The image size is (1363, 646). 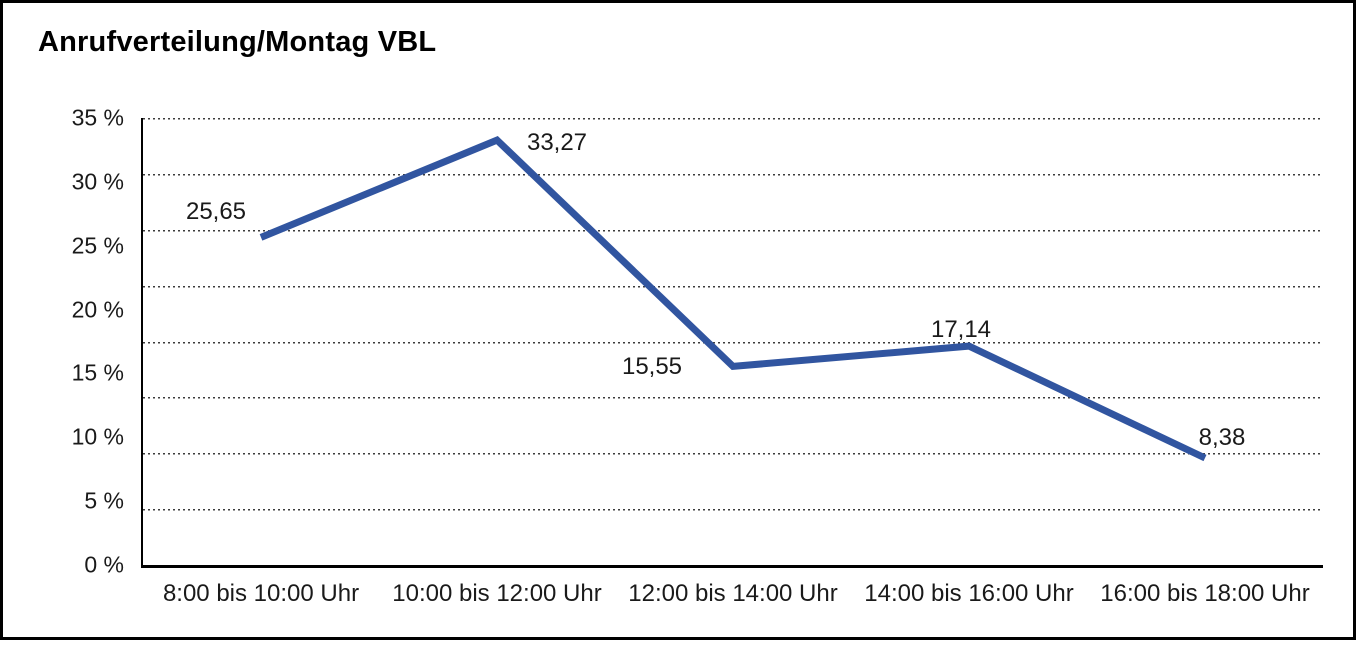 I want to click on data-point-label: 17,14, so click(x=961, y=330).